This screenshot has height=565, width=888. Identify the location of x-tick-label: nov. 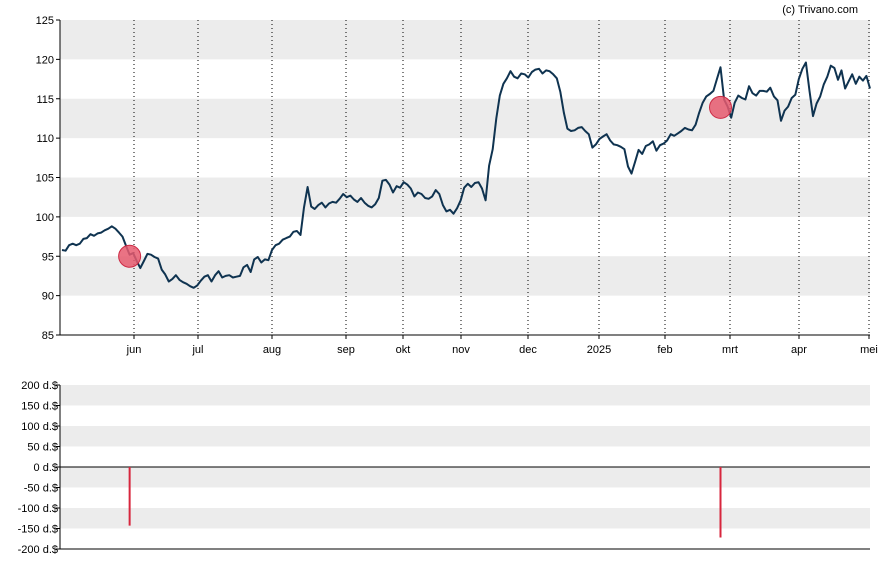
(461, 350).